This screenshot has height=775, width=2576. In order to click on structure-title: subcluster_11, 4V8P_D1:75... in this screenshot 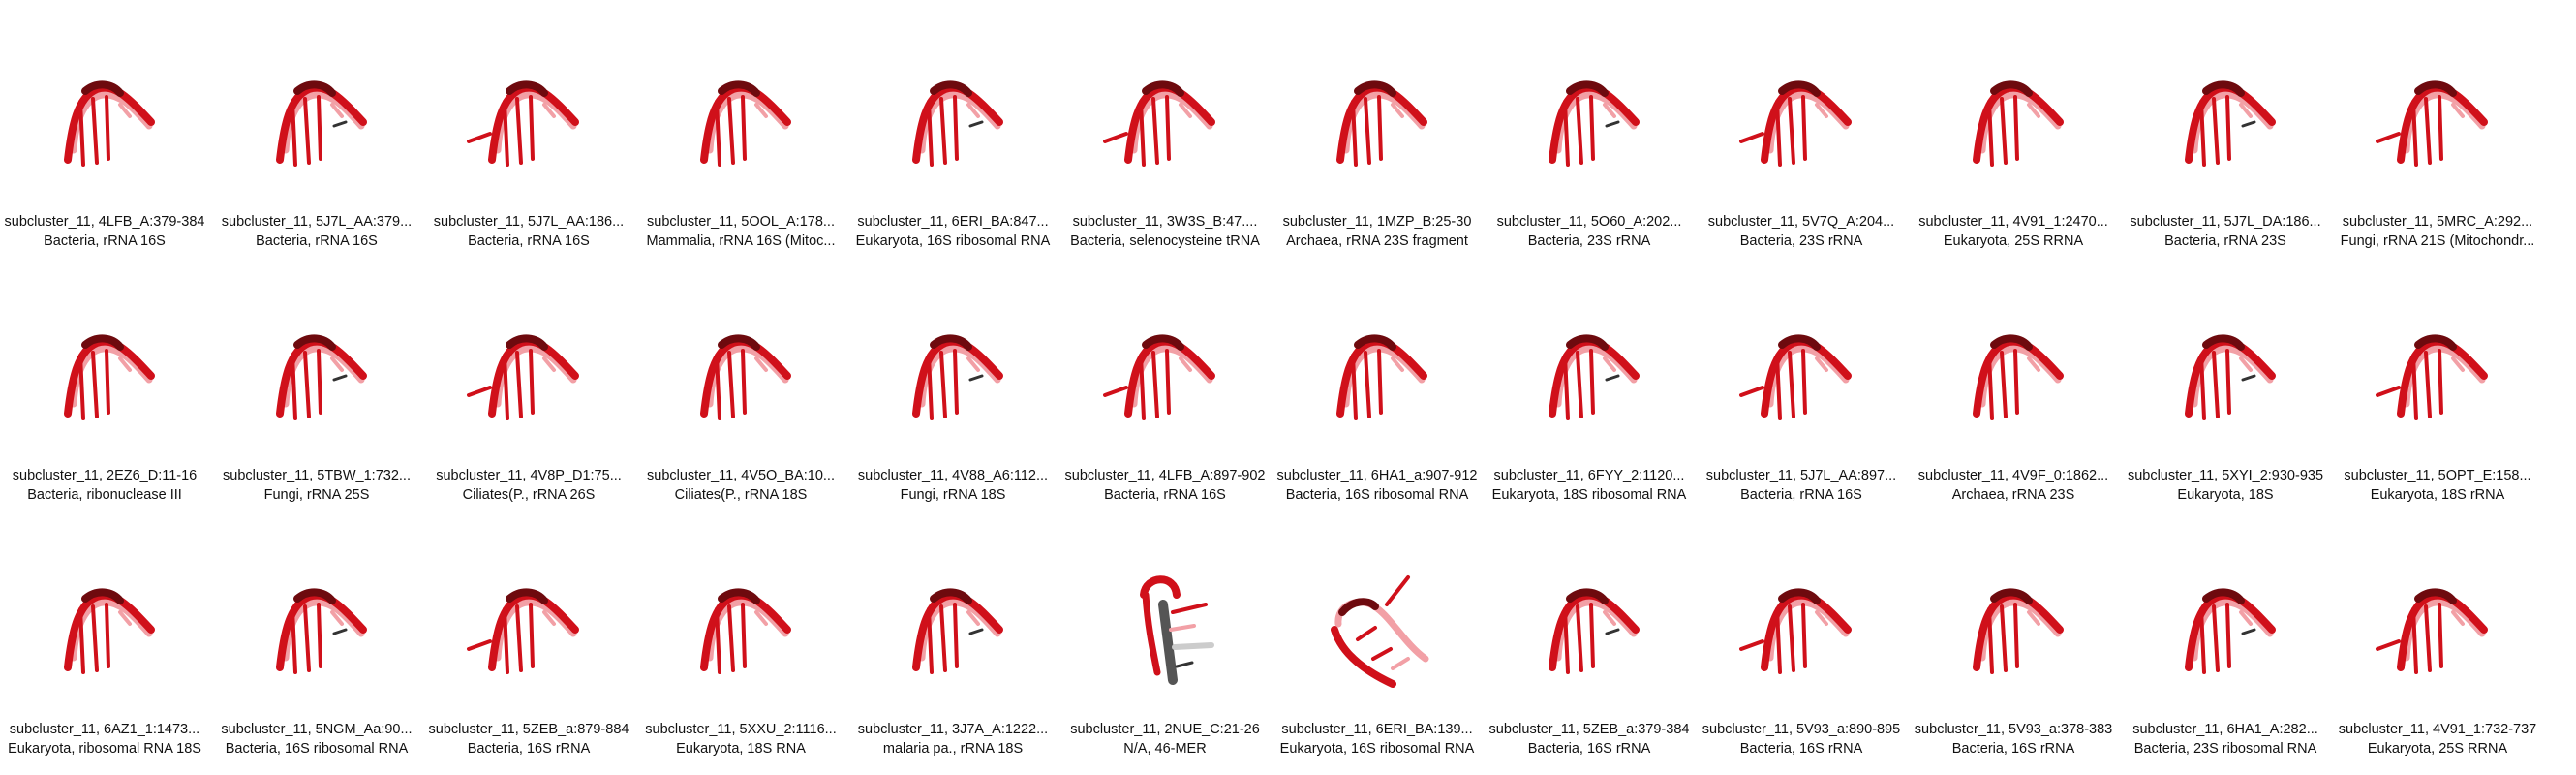, I will do `click(529, 475)`.